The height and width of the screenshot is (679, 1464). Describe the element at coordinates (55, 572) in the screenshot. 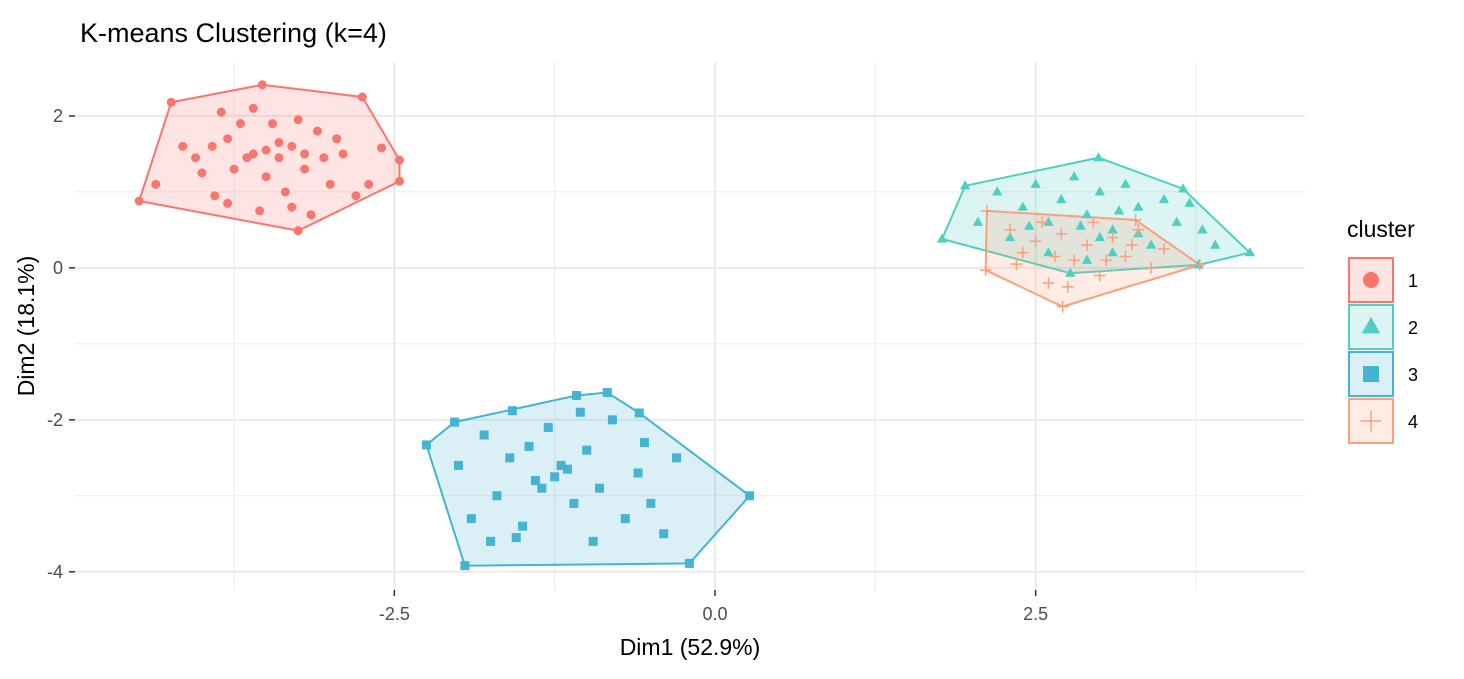

I see `y-tick-label: -4` at that location.